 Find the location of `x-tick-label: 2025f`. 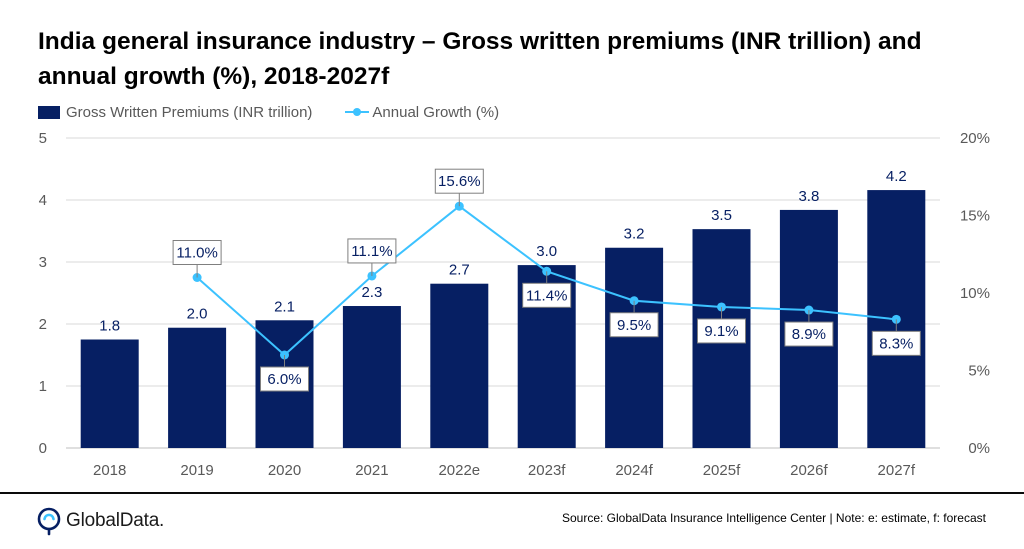

x-tick-label: 2025f is located at coordinates (722, 470).